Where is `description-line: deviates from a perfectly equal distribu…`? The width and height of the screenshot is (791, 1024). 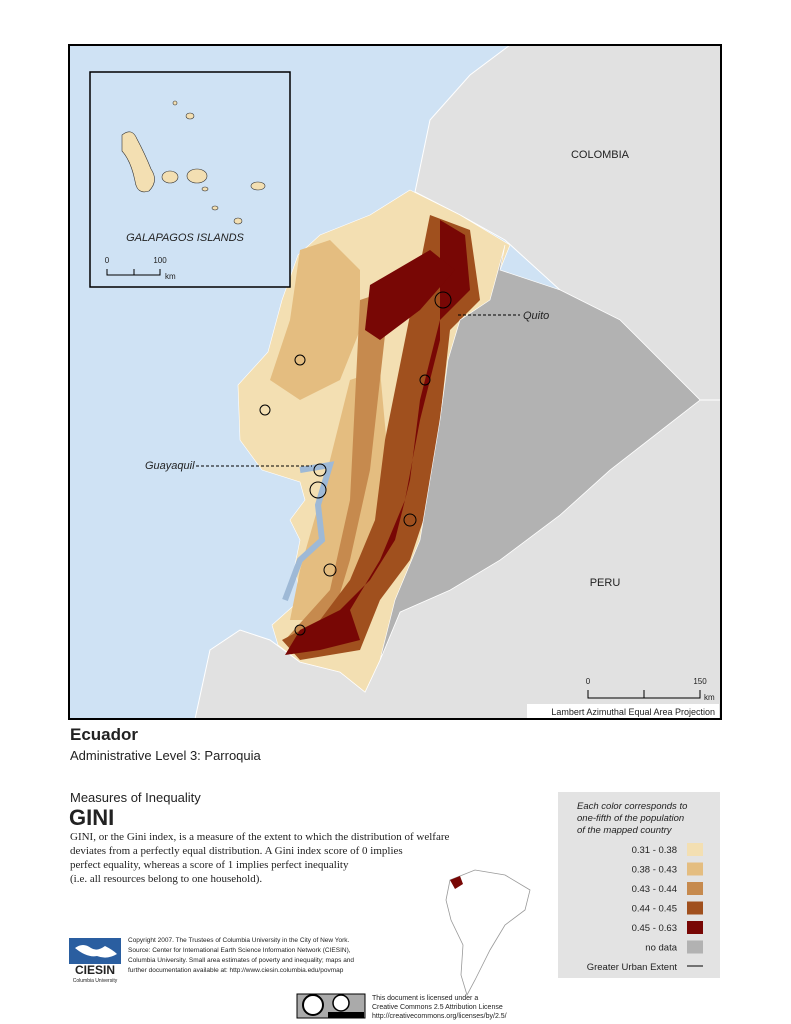 description-line: deviates from a perfectly equal distribu… is located at coordinates (236, 851).